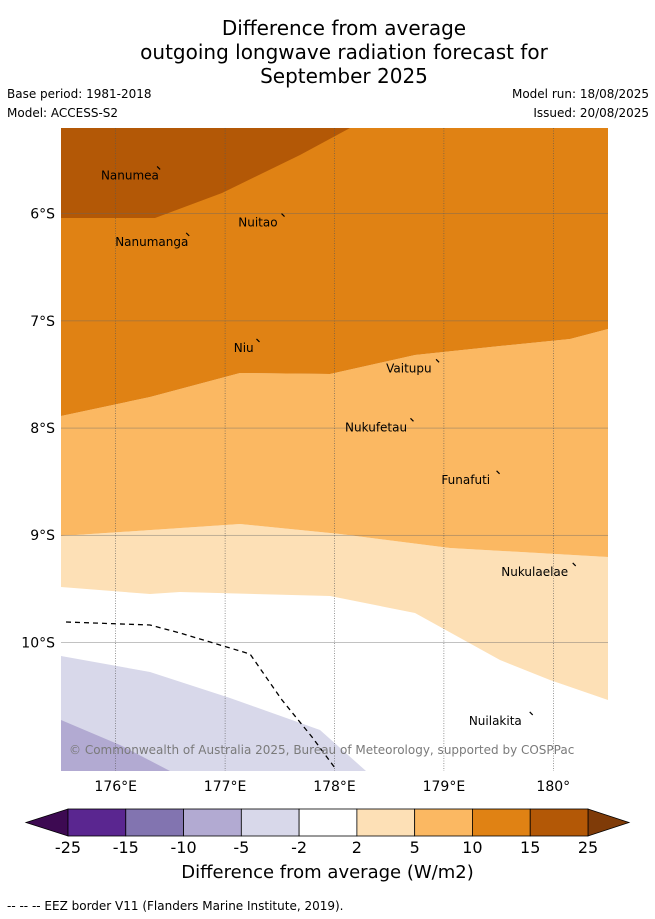 The height and width of the screenshot is (919, 655). What do you see at coordinates (68, 847) in the screenshot?
I see `colorbar-tick-label: -25` at bounding box center [68, 847].